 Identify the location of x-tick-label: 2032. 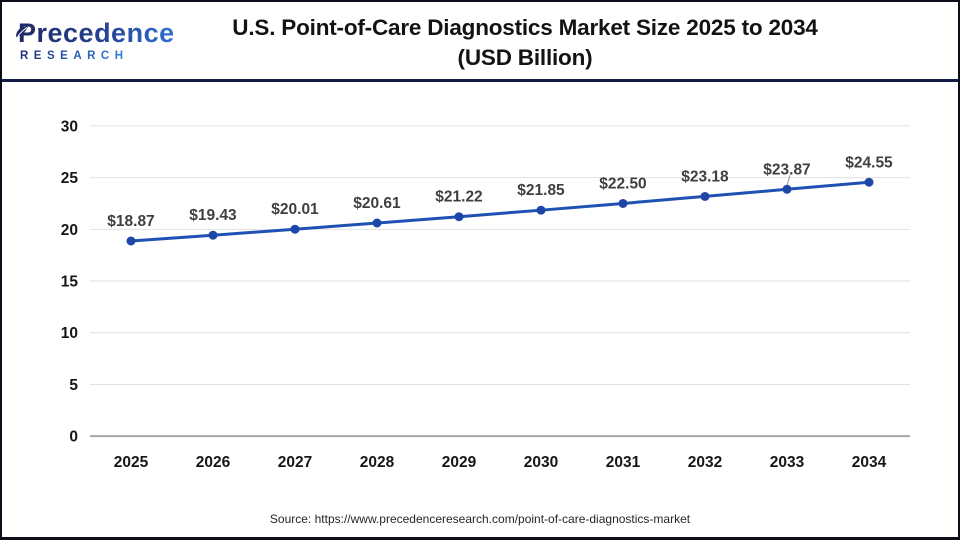
(705, 462).